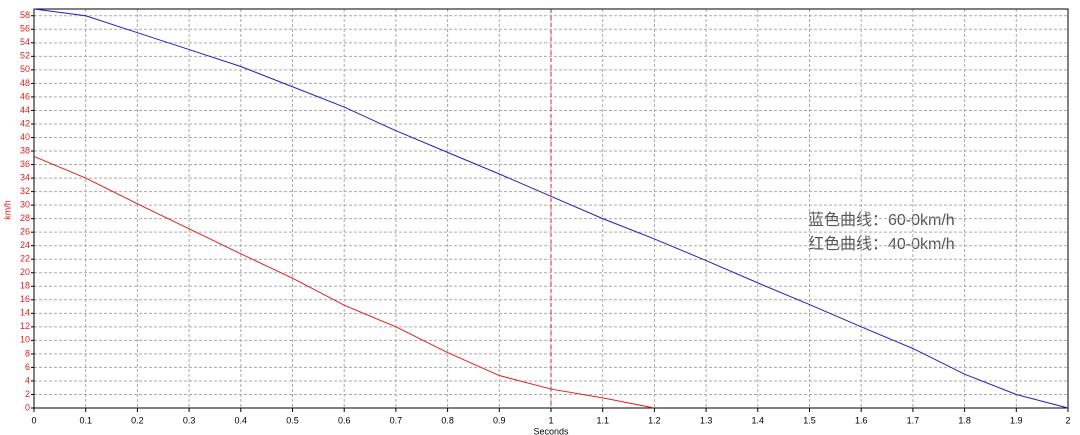 The width and height of the screenshot is (1080, 435). What do you see at coordinates (881, 220) in the screenshot?
I see `annotation: 蓝色曲线：60-0km/h` at bounding box center [881, 220].